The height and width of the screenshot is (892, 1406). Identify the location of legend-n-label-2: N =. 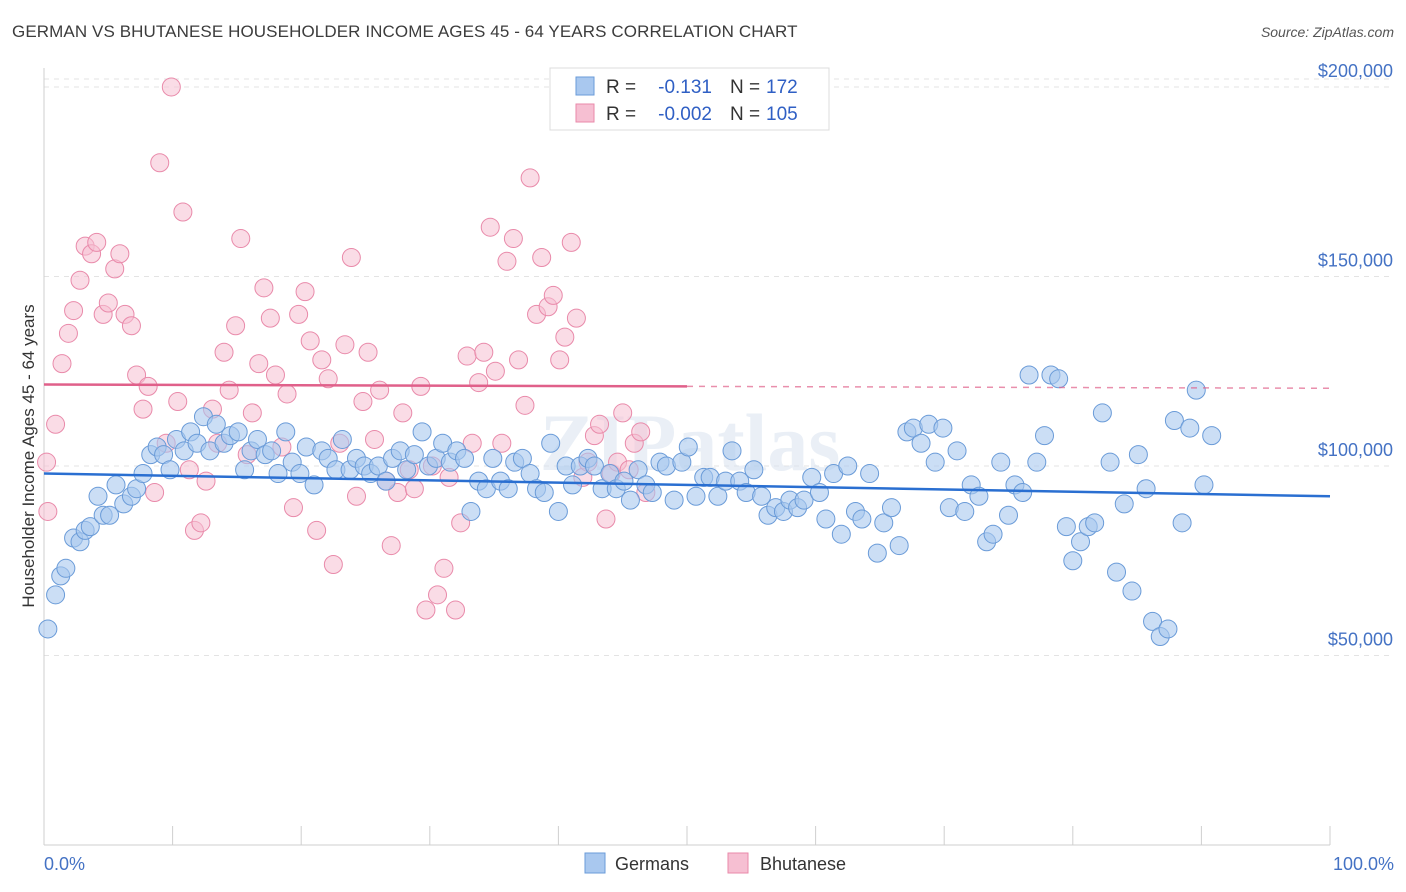
(745, 114).